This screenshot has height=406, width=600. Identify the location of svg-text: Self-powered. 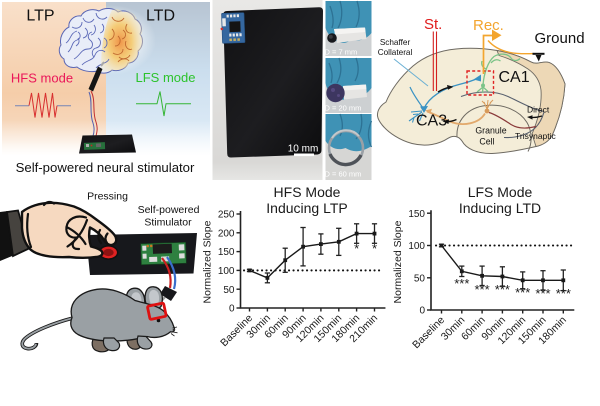
(169, 210).